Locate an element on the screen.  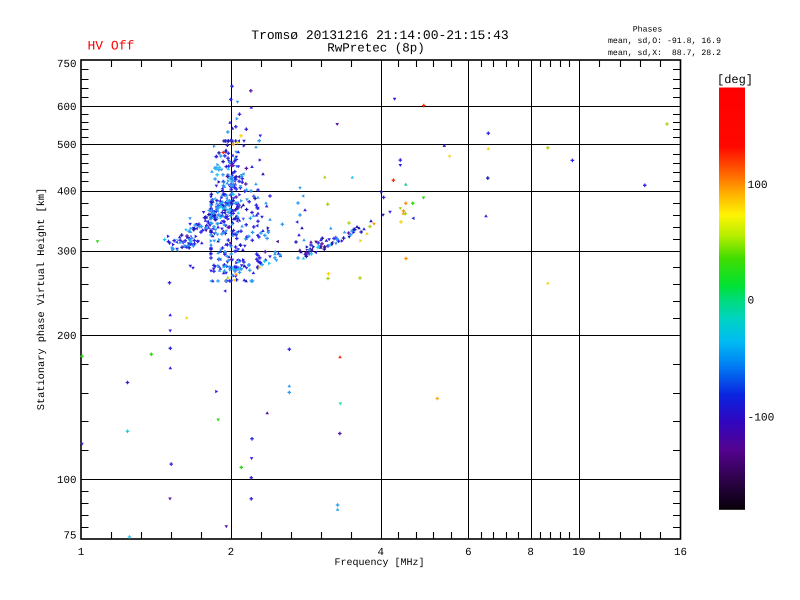
svg-text: mean, sd,X: 88.7, 28.2 is located at coordinates (664, 53).